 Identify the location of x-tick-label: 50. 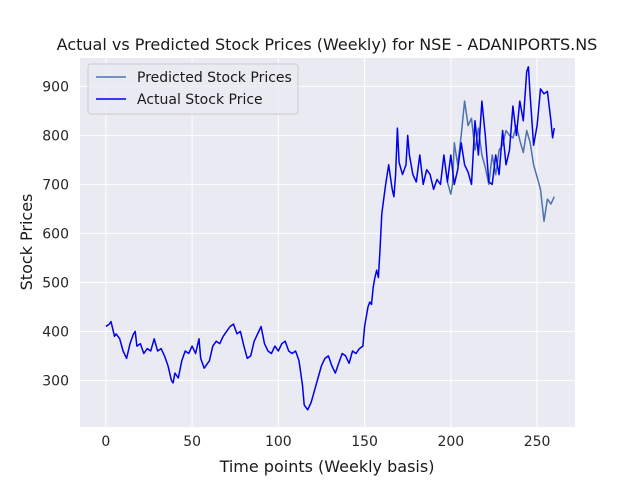
(192, 442).